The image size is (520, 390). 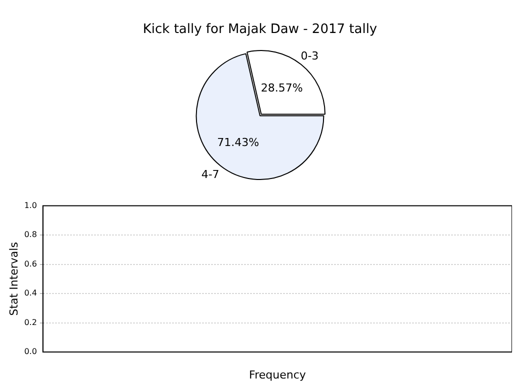 I want to click on x-axis-title: Frequency, so click(x=277, y=375).